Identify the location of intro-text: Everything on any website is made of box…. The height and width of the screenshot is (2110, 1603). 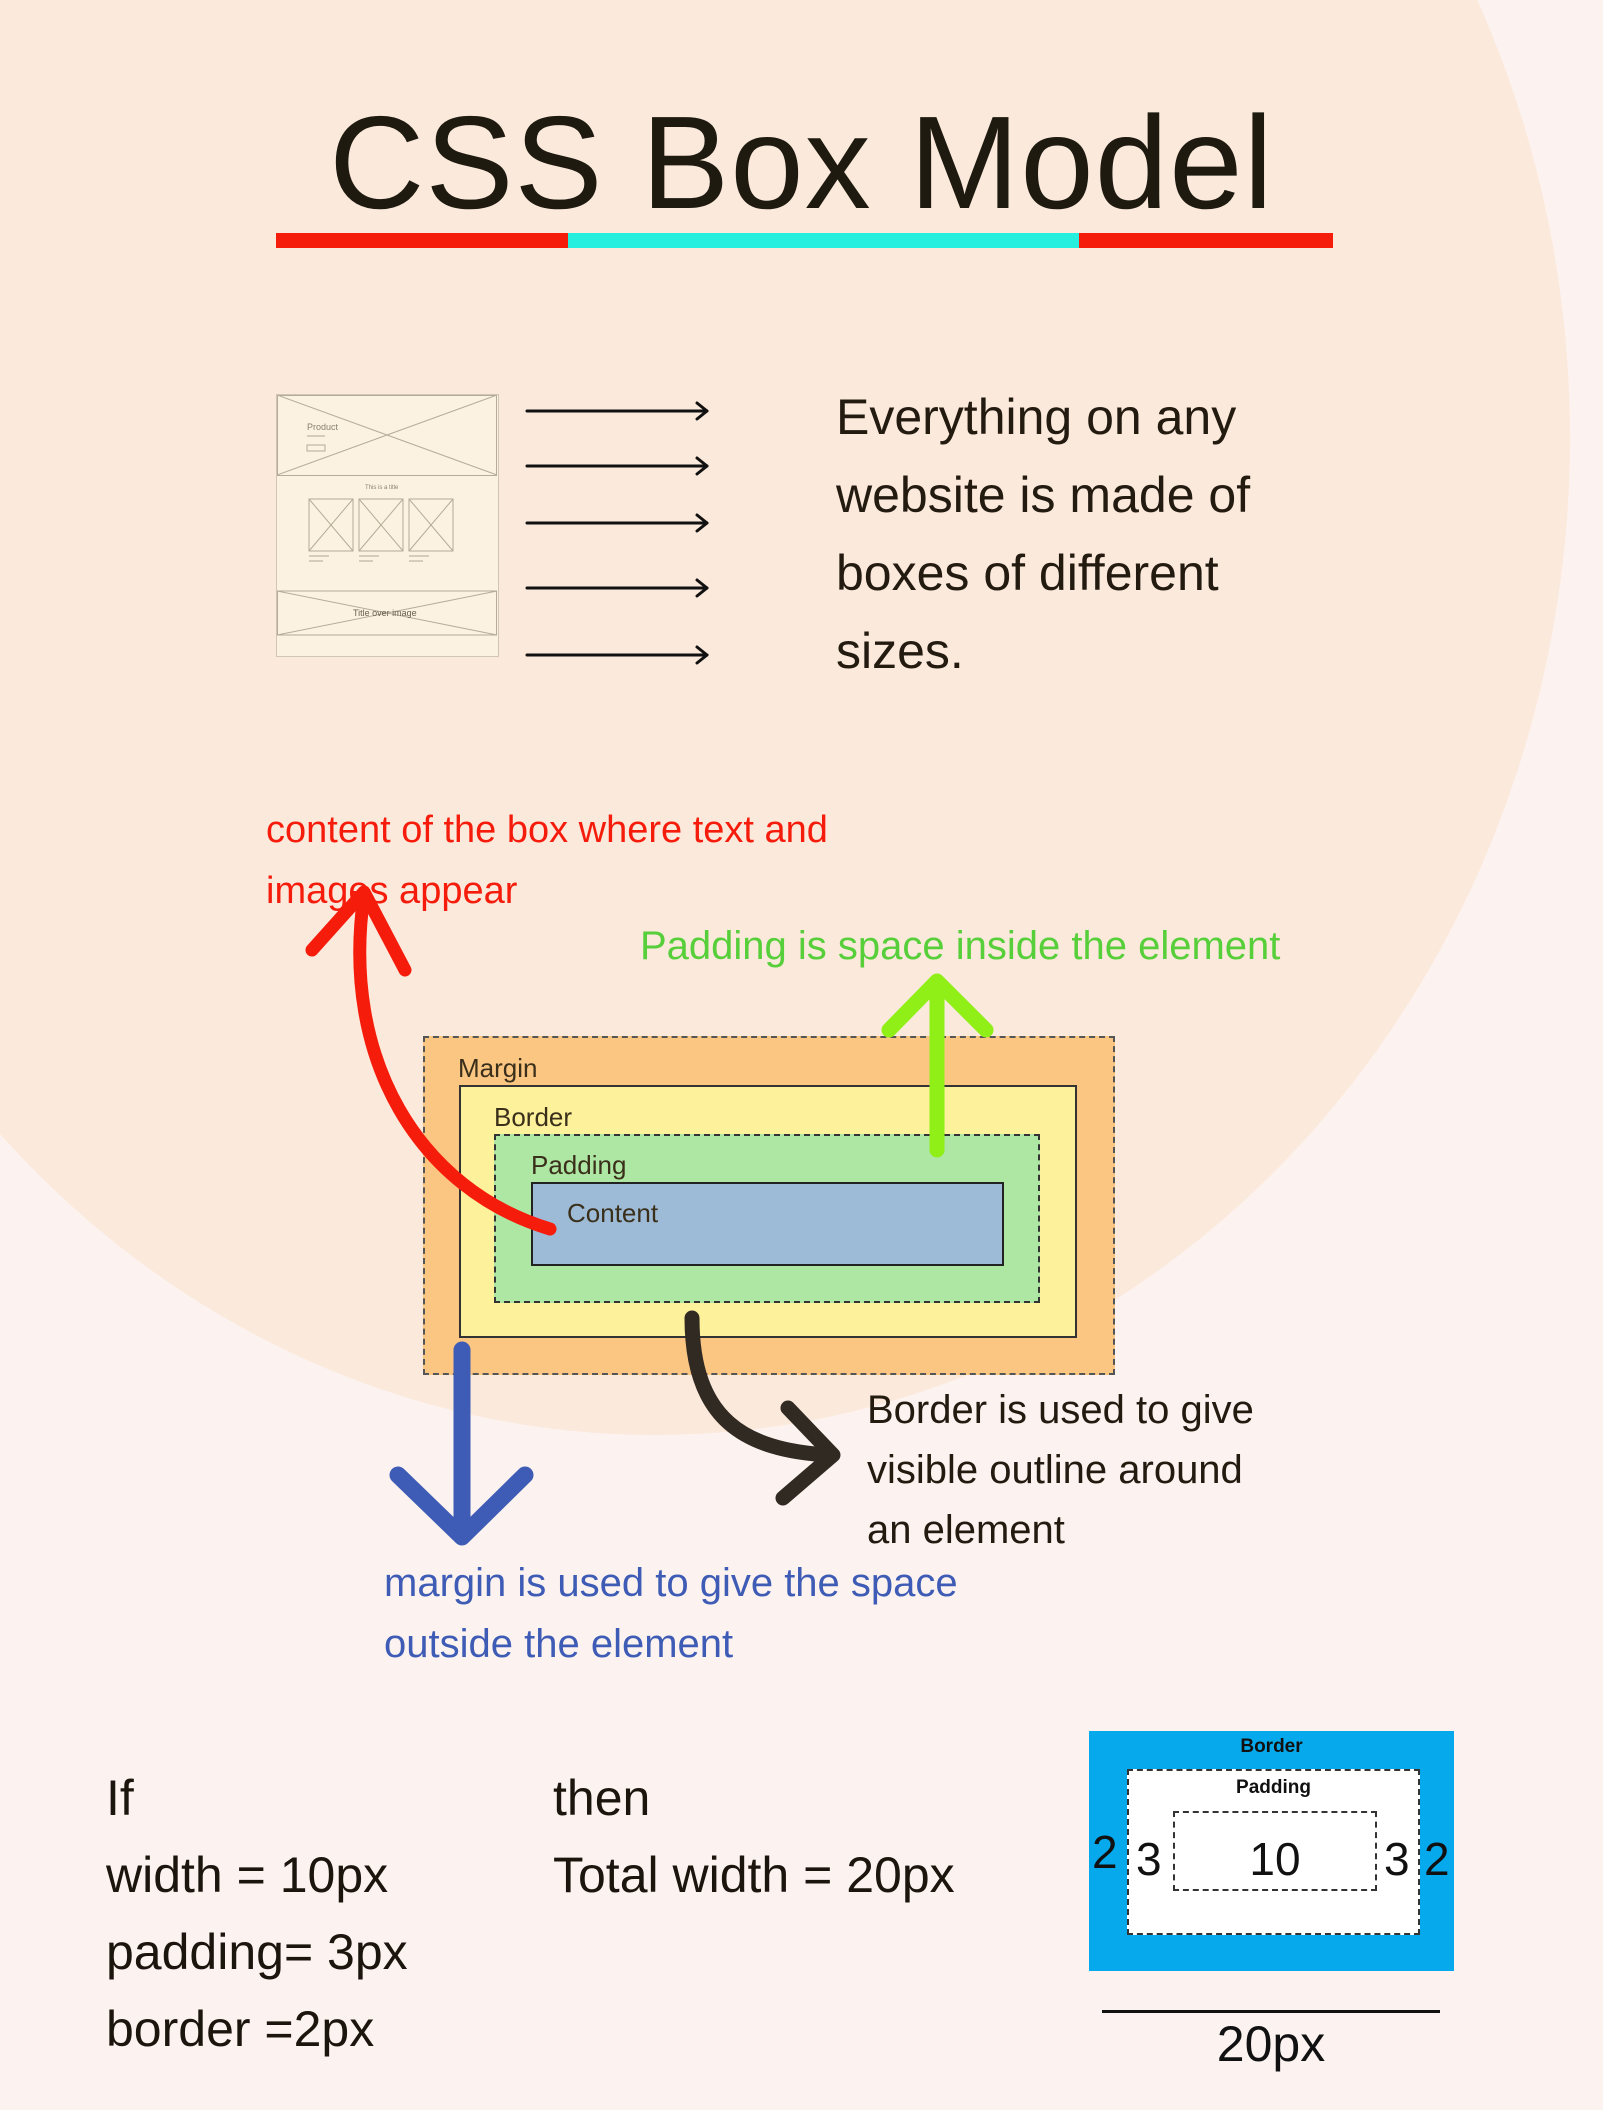
(1156, 534).